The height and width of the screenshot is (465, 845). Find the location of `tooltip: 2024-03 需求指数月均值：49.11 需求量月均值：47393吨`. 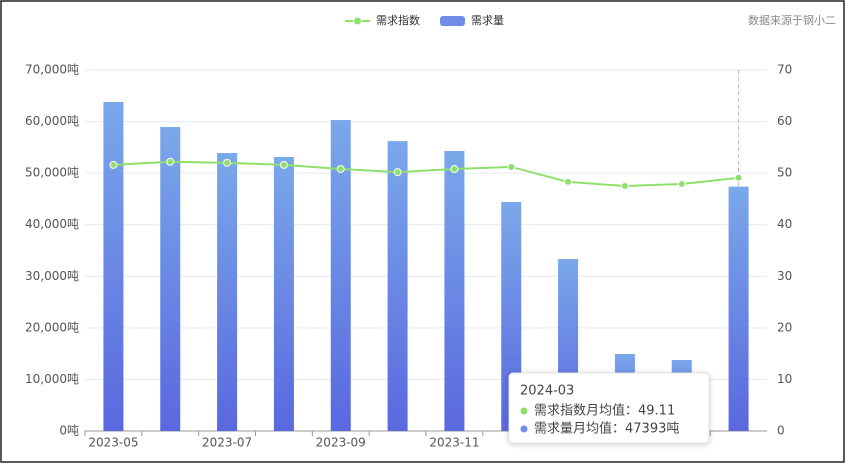

tooltip: 2024-03 需求指数月均值：49.11 需求量月均值：47393吨 is located at coordinates (609, 408).